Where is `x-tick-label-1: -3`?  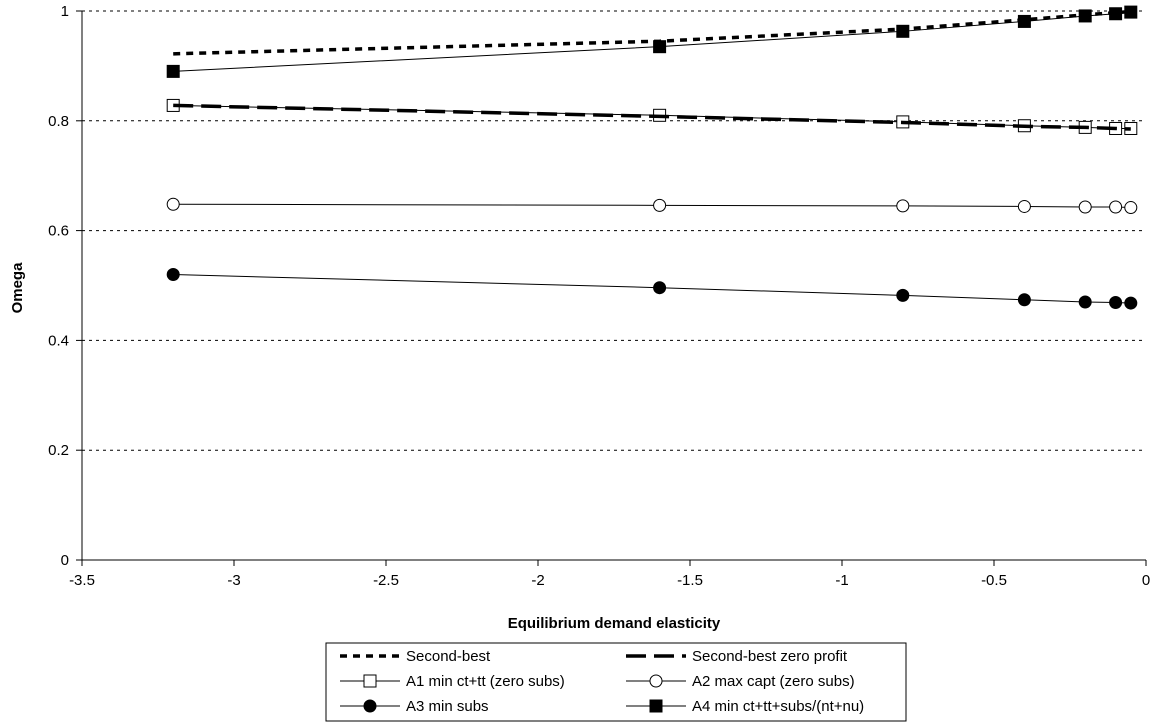 x-tick-label-1: -3 is located at coordinates (233, 580).